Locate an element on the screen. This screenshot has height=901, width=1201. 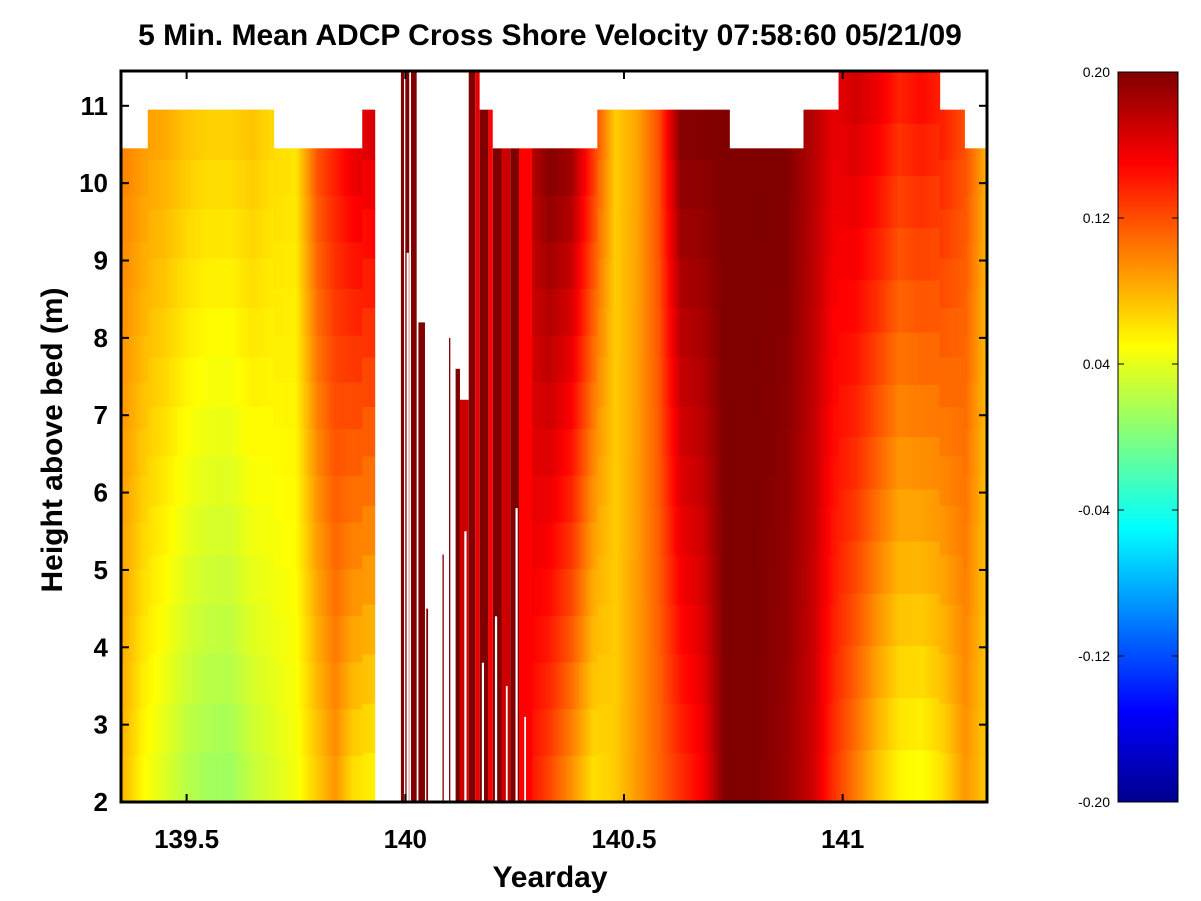
y-tick-label: 4 is located at coordinates (101, 647).